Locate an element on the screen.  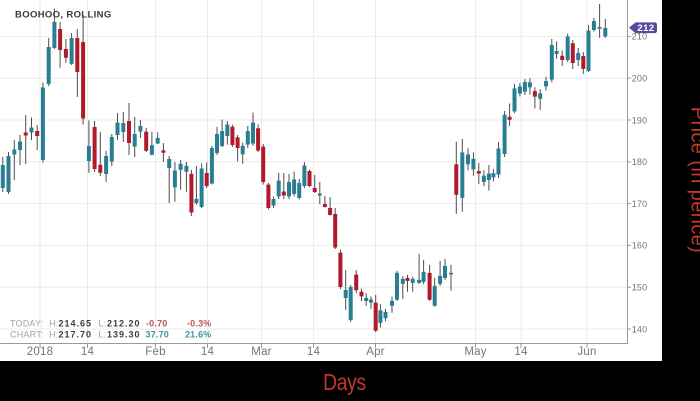
svg-text: 160 is located at coordinates (640, 246).